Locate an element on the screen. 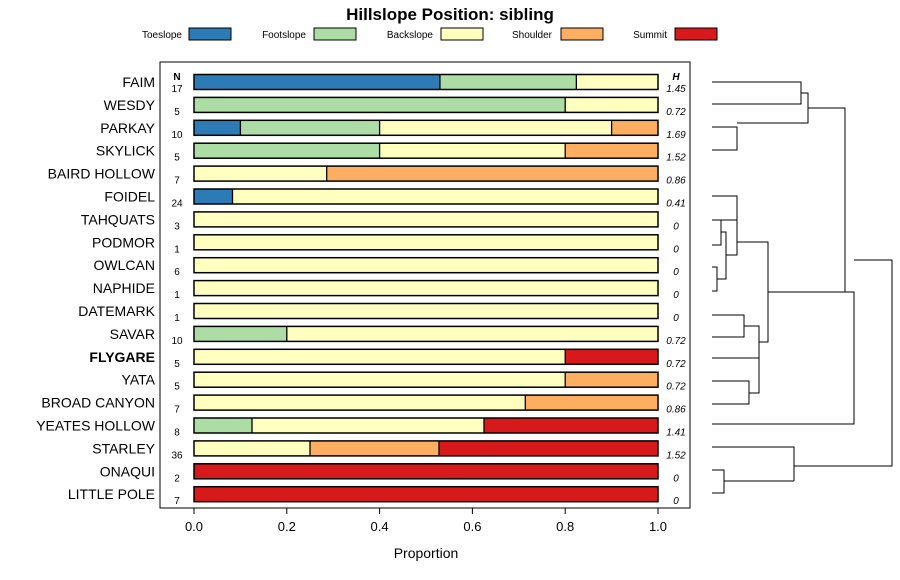  bar-outline-starley is located at coordinates (426, 448).